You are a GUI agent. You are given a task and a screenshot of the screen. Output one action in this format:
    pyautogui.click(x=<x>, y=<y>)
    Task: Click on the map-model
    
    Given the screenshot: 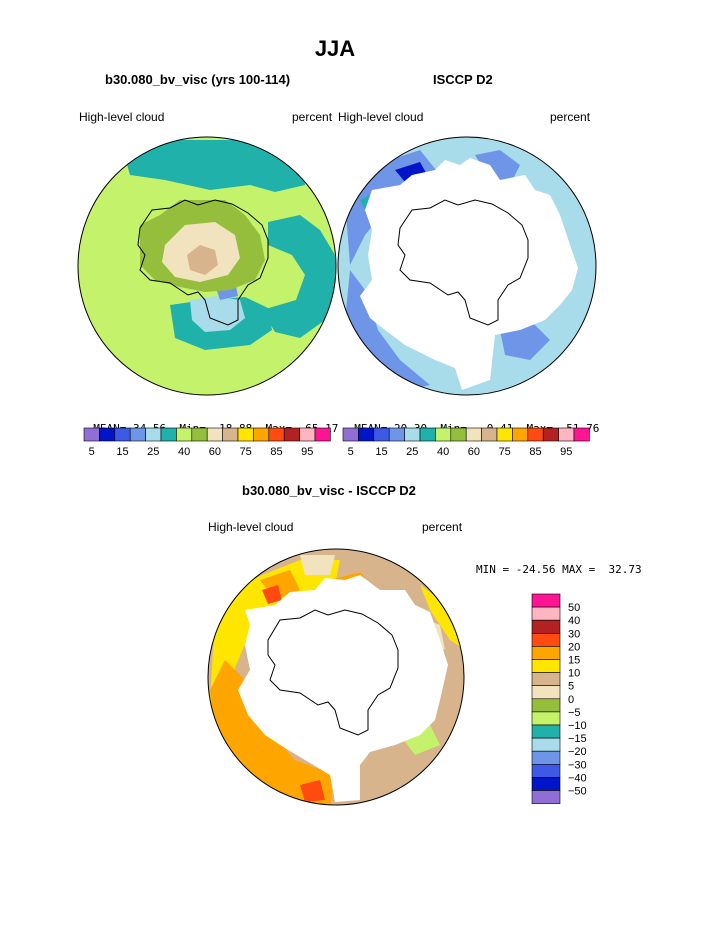 What is the action you would take?
    pyautogui.click(x=207, y=266)
    